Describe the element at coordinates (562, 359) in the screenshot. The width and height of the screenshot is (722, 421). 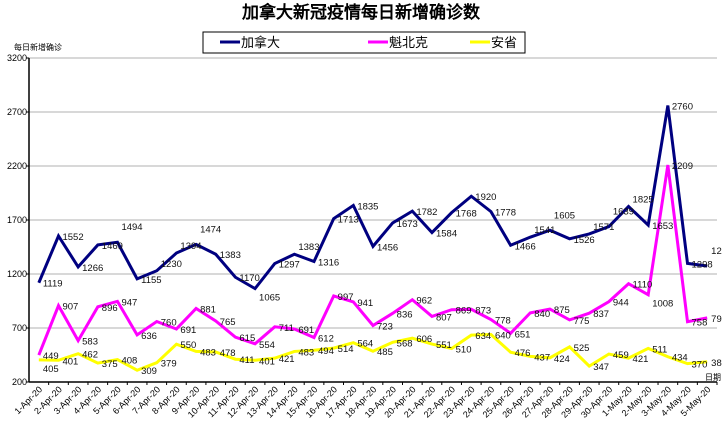
I see `data-label: 424` at that location.